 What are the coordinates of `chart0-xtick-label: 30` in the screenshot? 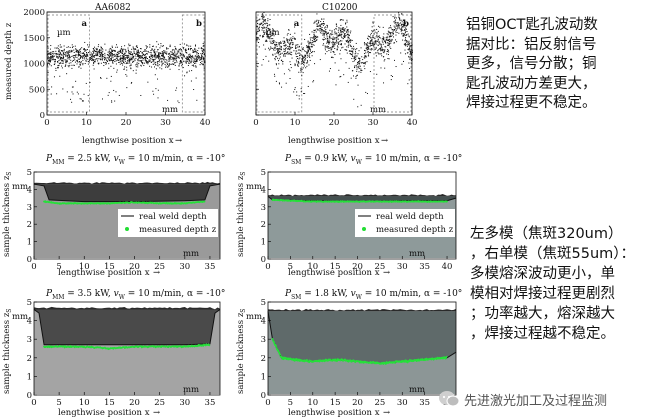 It's located at (165, 123).